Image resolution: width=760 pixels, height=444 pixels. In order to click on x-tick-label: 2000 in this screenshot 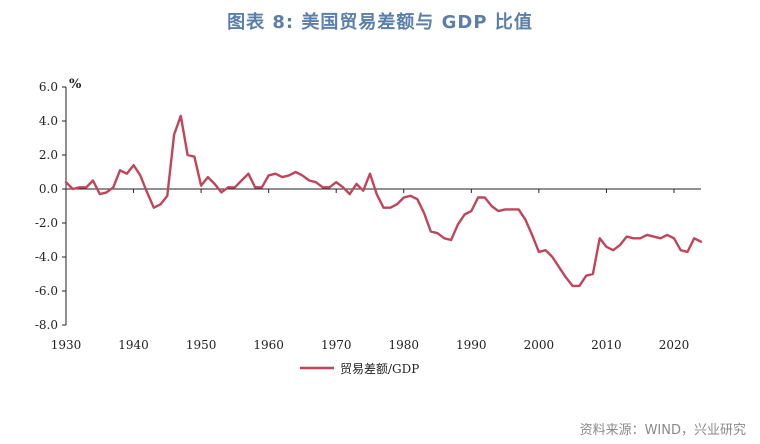, I will do `click(539, 345)`.